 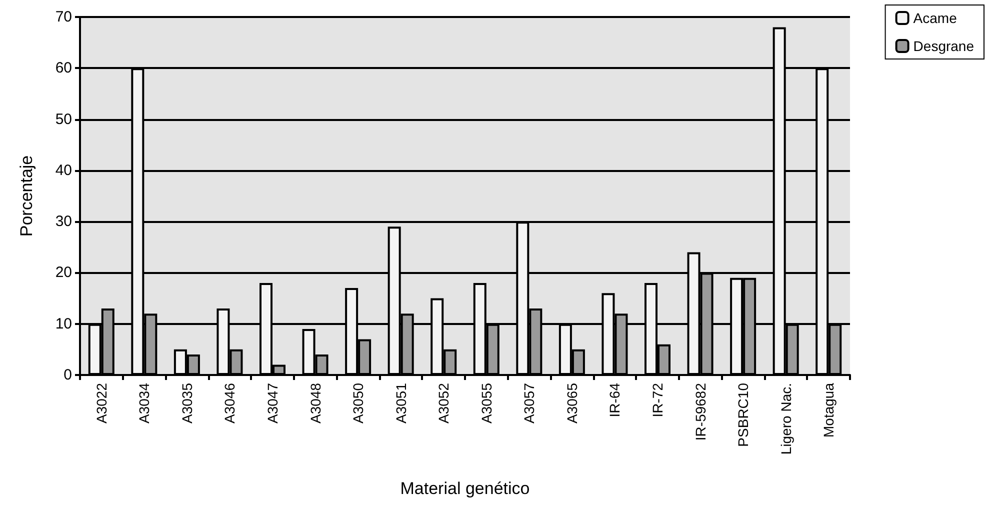 What do you see at coordinates (786, 419) in the screenshot?
I see `x-tick-label: Ligero Nac.` at bounding box center [786, 419].